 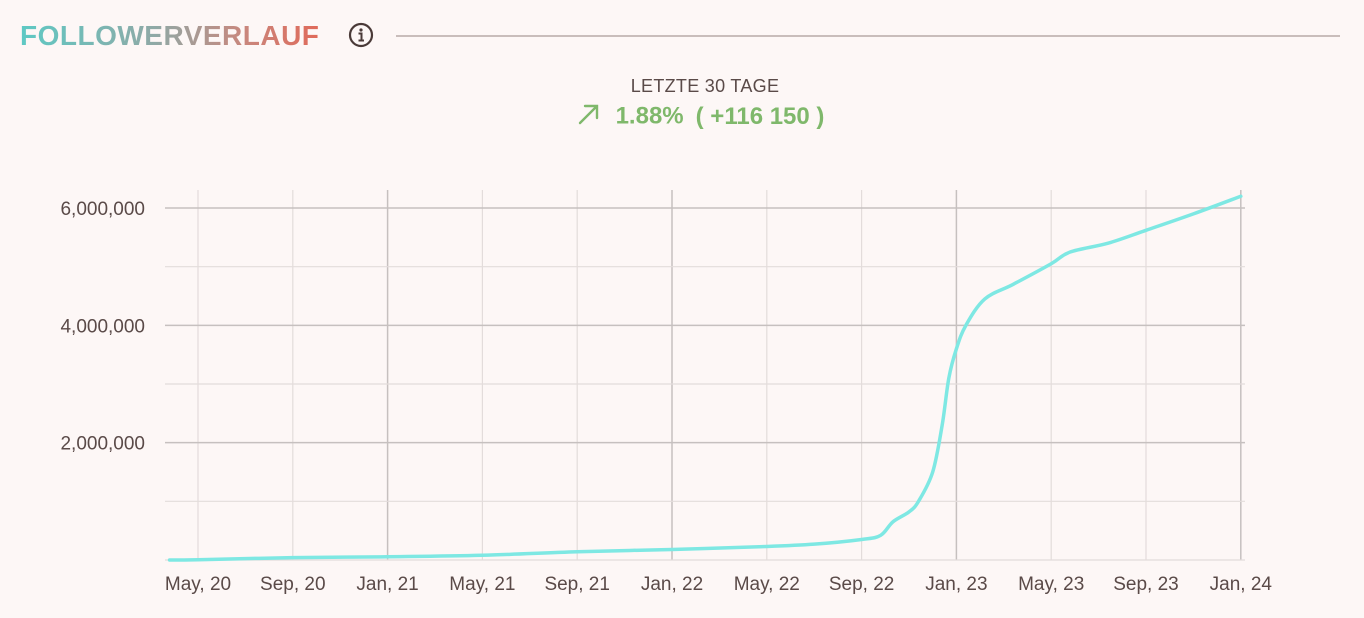 I want to click on y-tick-label: 6,000,000, so click(x=102, y=209).